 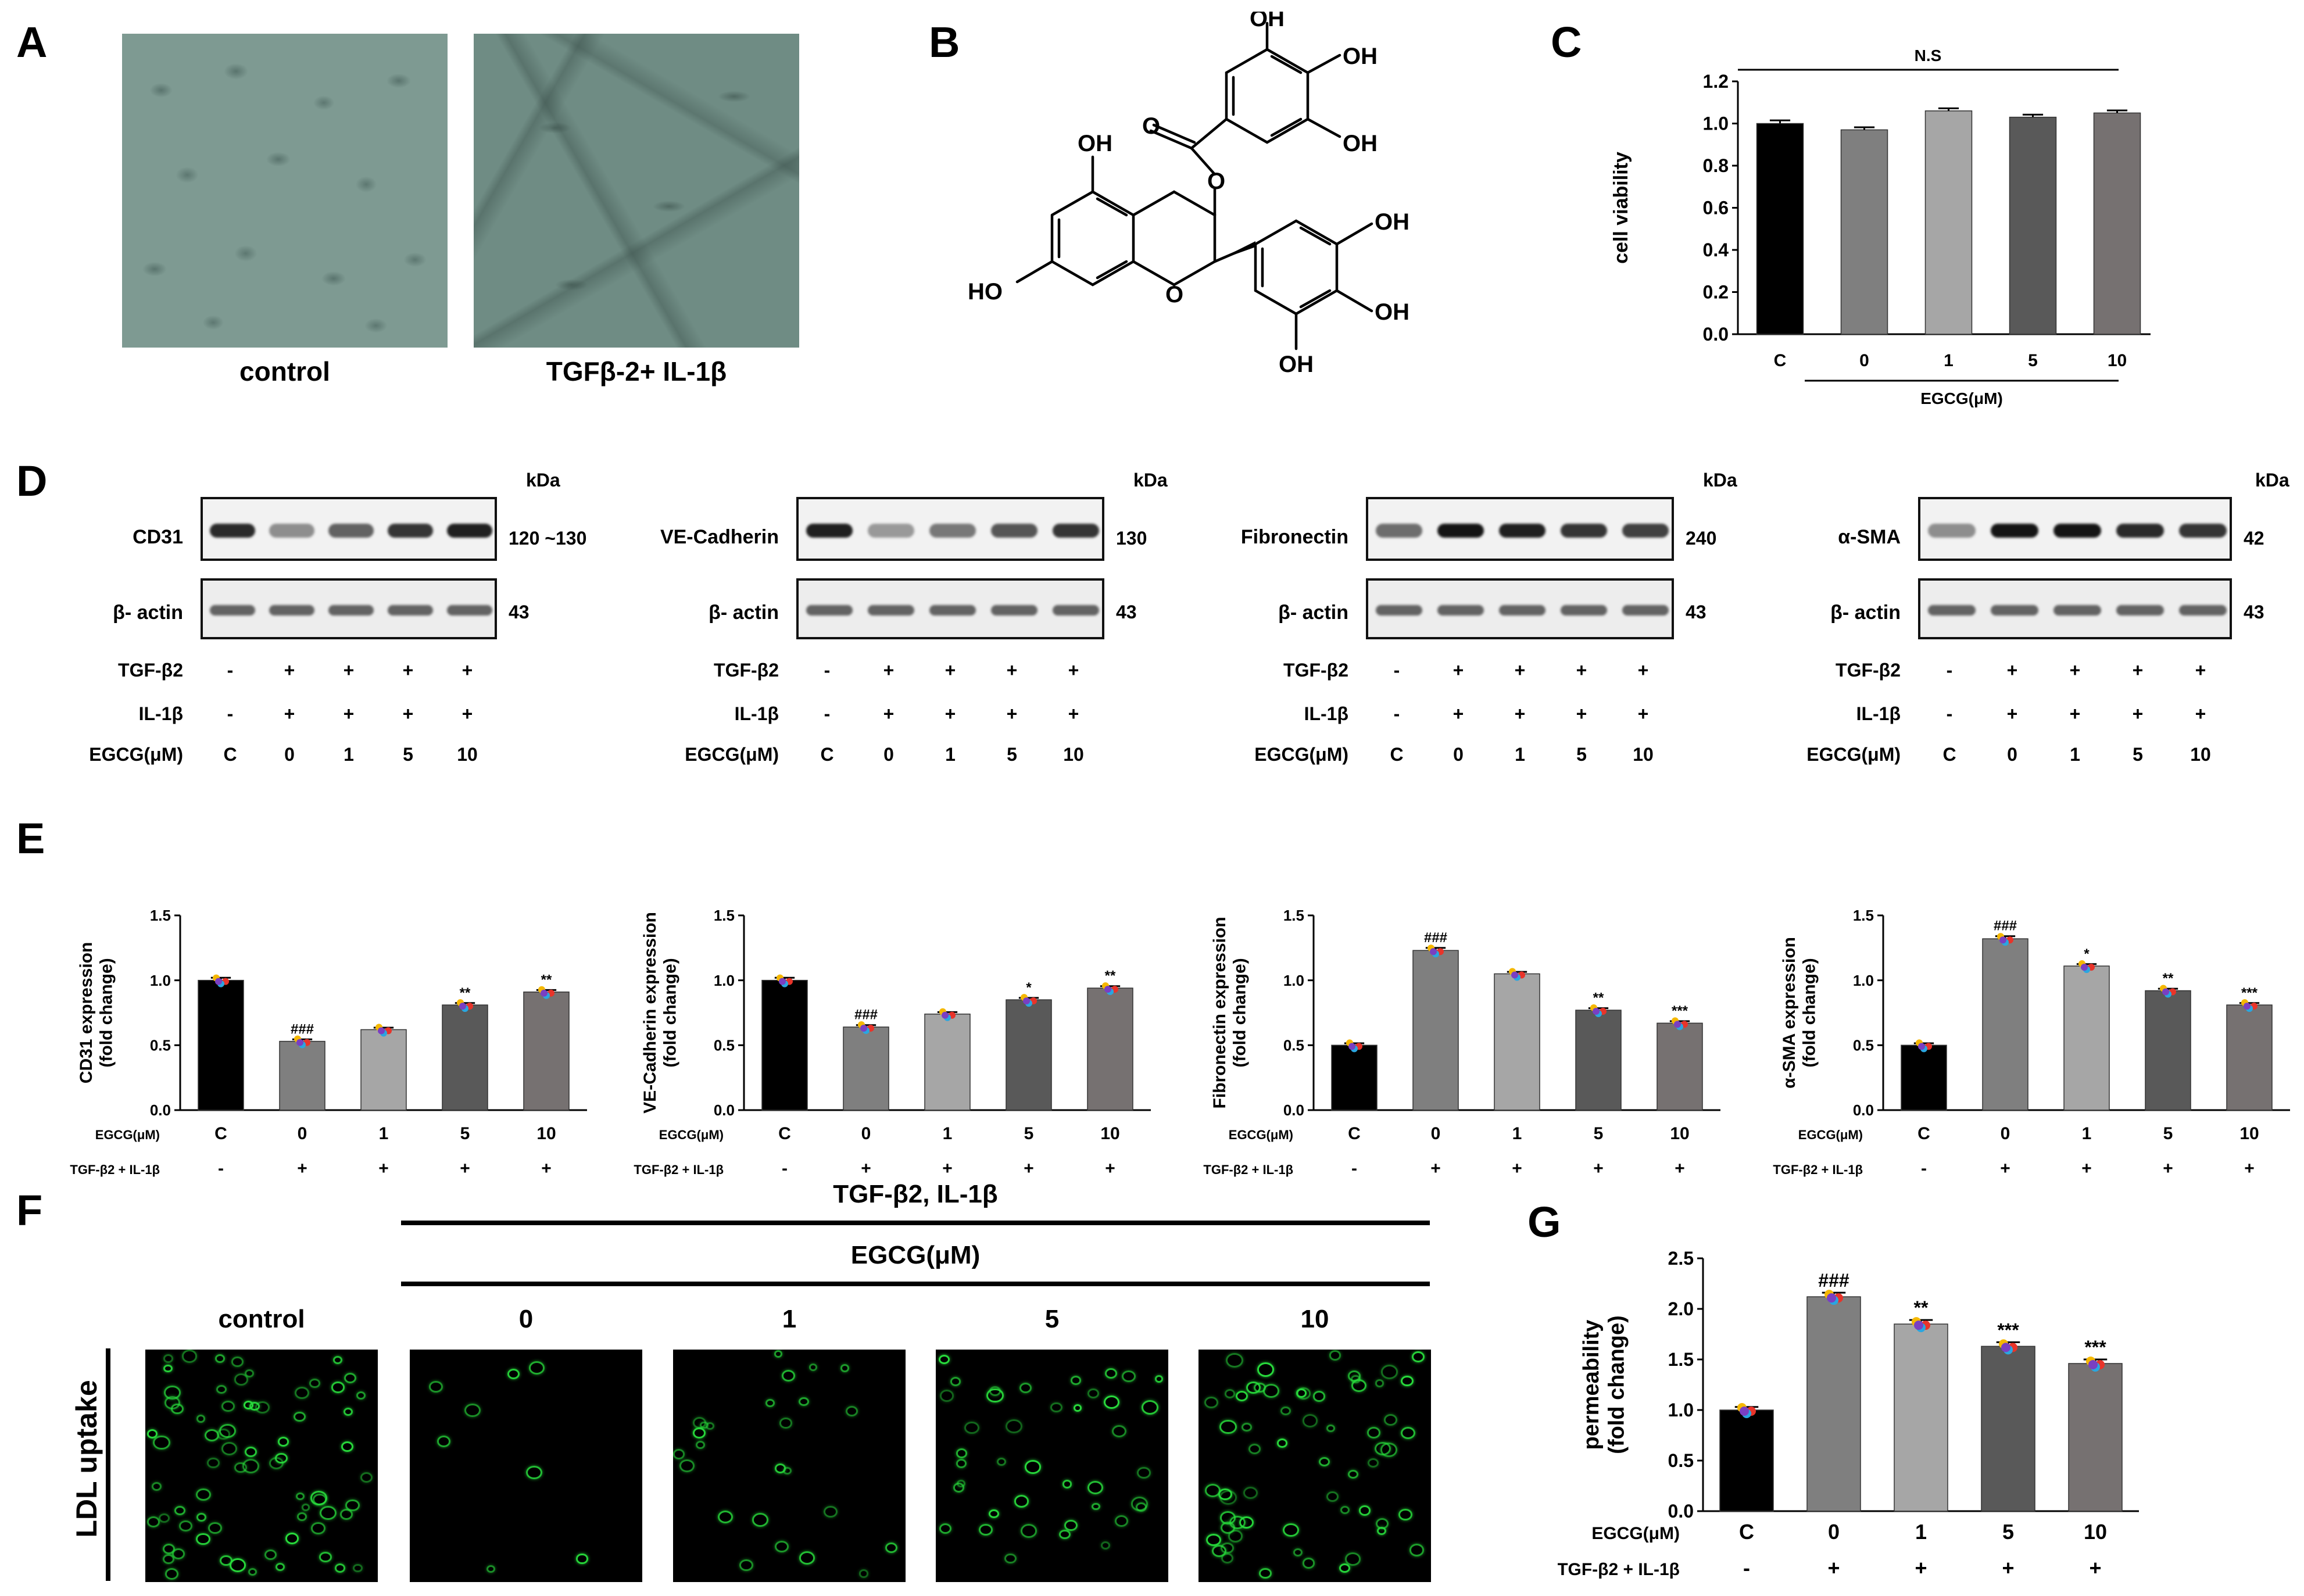 What do you see at coordinates (948, 1133) in the screenshot?
I see `x-tick-label: 1` at bounding box center [948, 1133].